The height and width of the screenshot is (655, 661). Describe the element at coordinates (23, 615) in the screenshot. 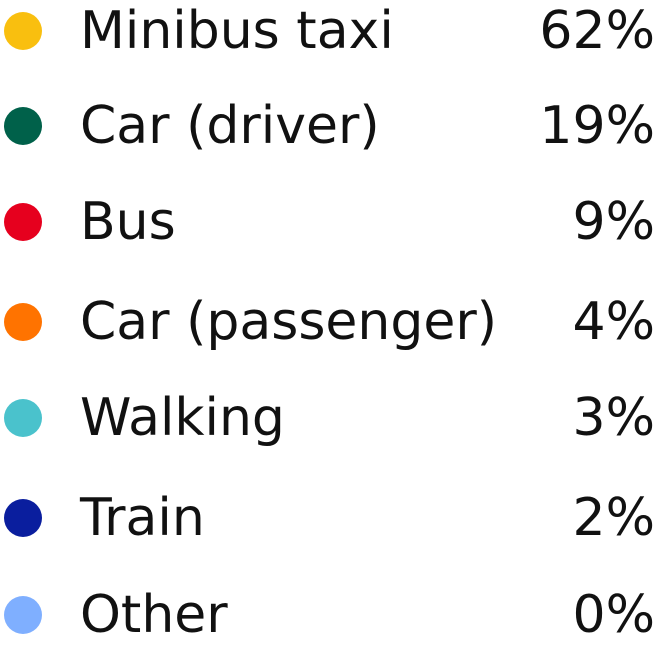

I see `swatch-other` at that location.